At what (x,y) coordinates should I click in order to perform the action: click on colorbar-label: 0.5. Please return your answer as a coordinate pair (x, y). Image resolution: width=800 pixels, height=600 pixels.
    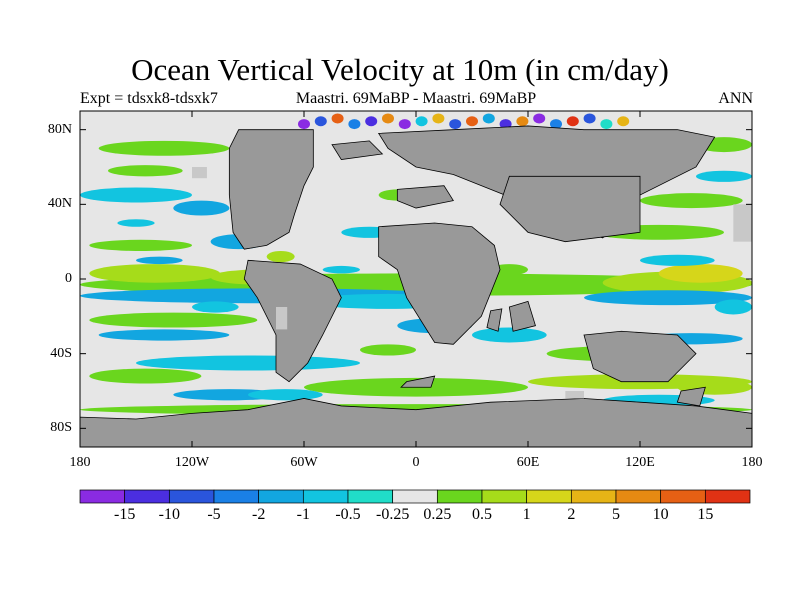
    Looking at the image, I should click on (482, 514).